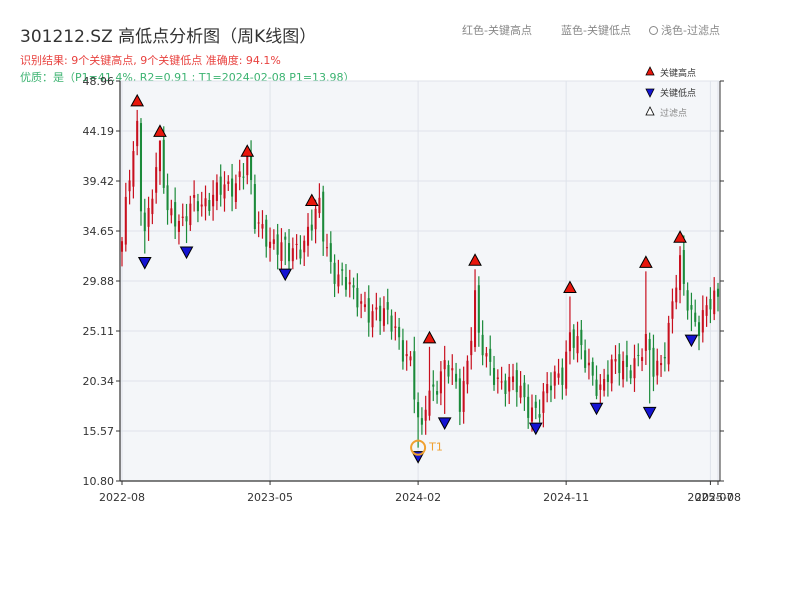 This screenshot has width=800, height=600. What do you see at coordinates (99, 281) in the screenshot?
I see `y-tick-label: 29.88` at bounding box center [99, 281].